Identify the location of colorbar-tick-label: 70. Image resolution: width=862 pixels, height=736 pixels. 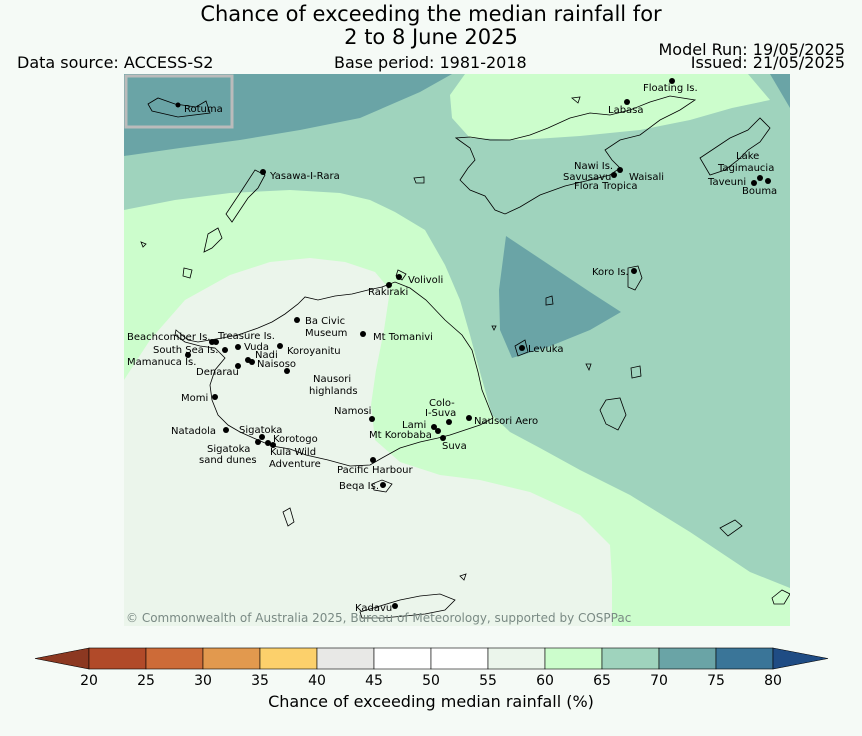
(659, 681).